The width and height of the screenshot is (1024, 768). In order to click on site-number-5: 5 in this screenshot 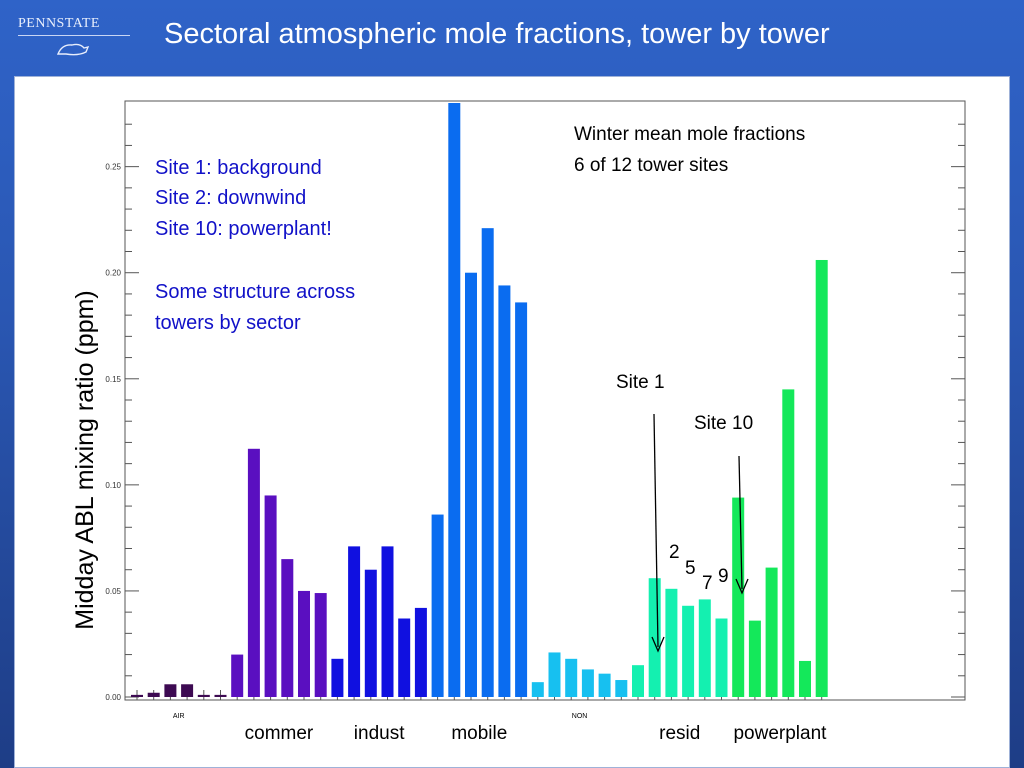, I will do `click(690, 568)`.